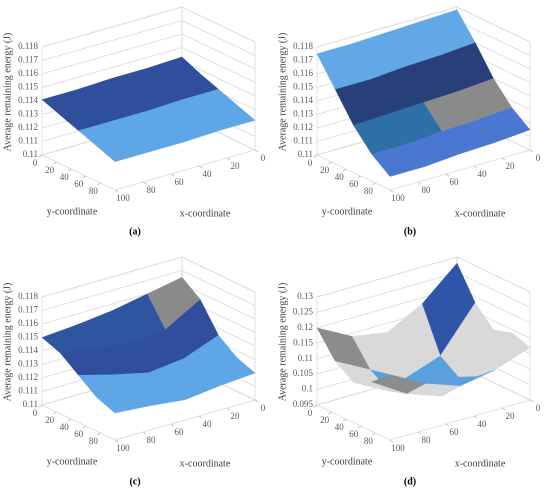 The width and height of the screenshot is (550, 499). I want to click on z-tick-label: 0.112, so click(303, 127).